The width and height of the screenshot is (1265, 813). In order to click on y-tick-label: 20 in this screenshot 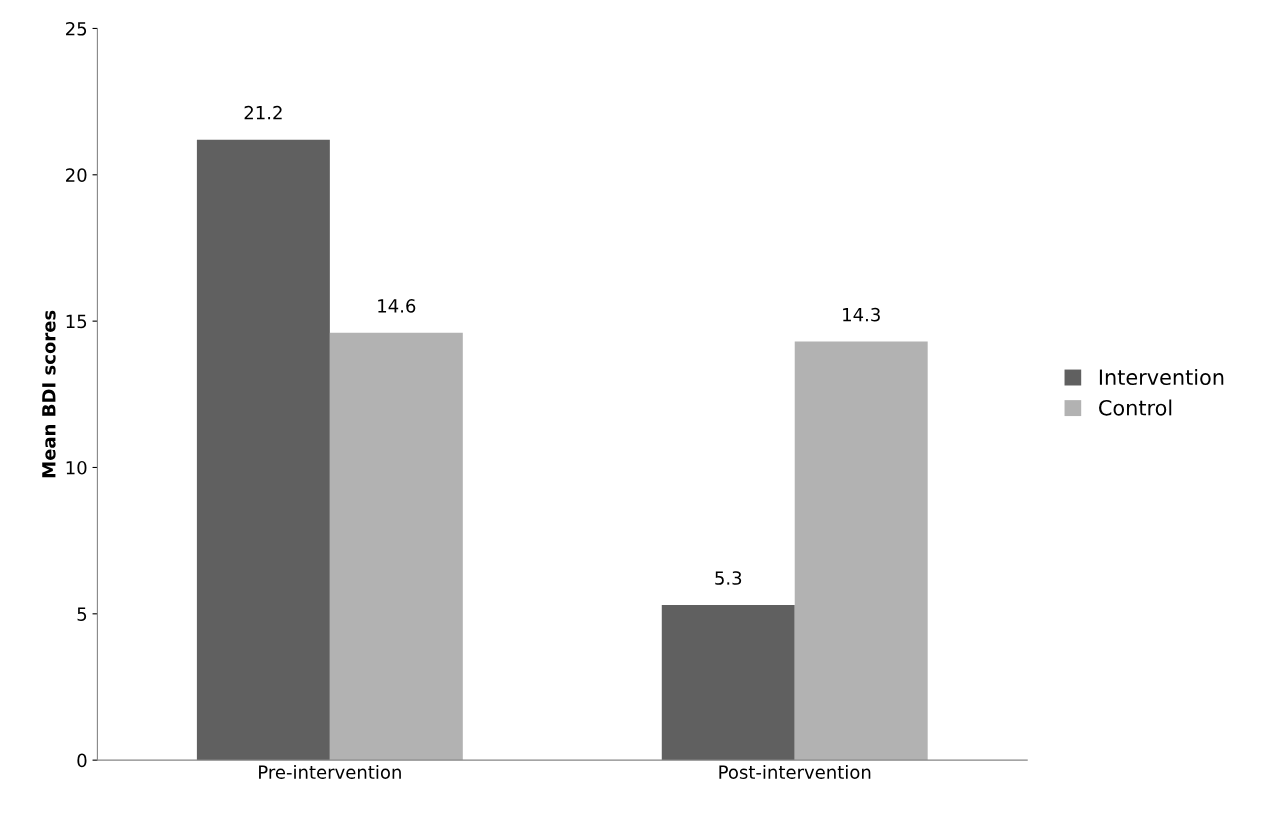, I will do `click(76, 175)`.